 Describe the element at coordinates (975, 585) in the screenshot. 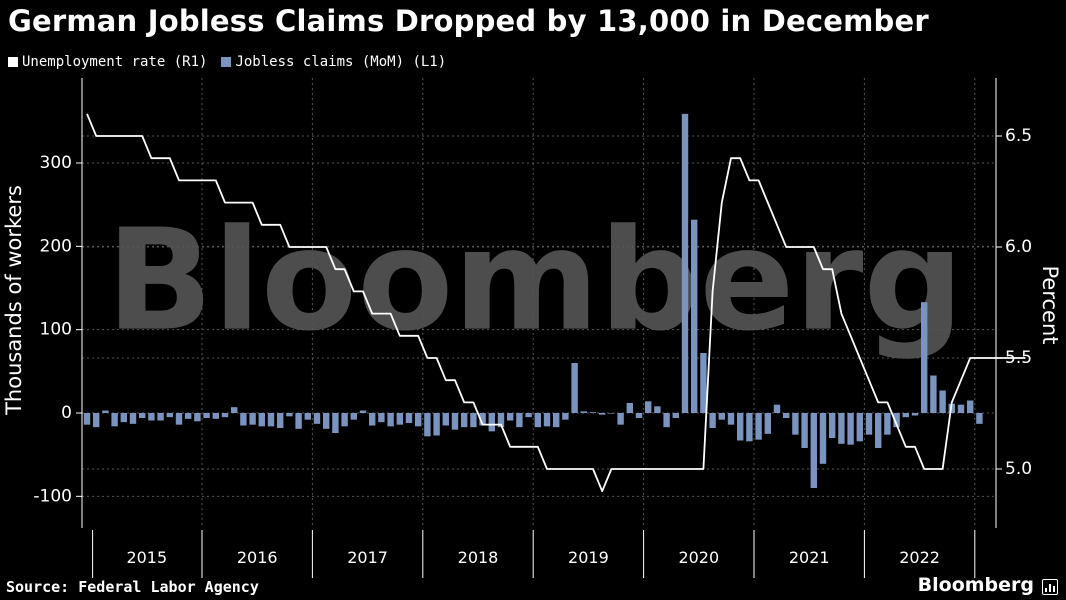

I see `brand-logo: Bloomberg` at that location.